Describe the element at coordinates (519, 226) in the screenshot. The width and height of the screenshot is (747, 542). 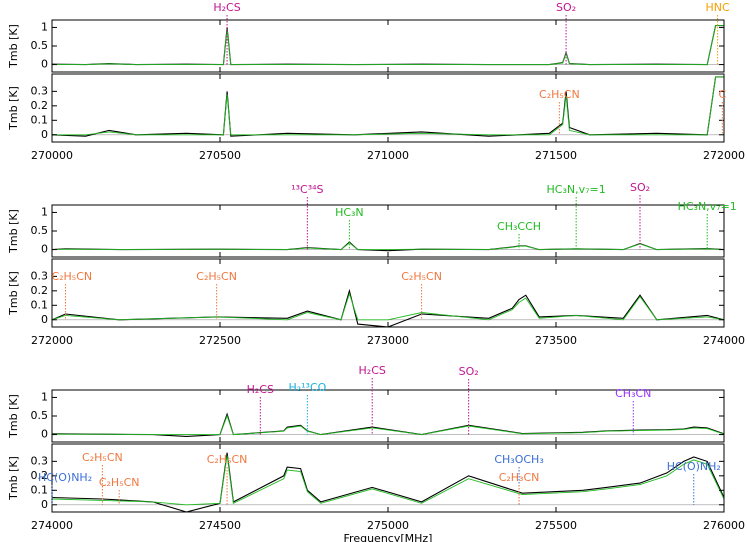
I see `annotation-label: CH₃CCH` at that location.